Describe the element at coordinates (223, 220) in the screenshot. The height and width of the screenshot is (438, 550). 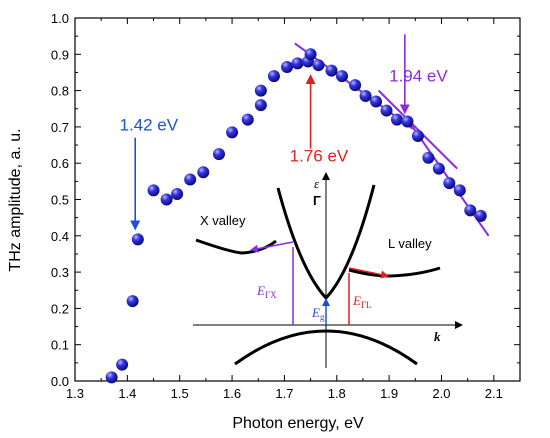
I see `x-valley-label: X valley` at that location.